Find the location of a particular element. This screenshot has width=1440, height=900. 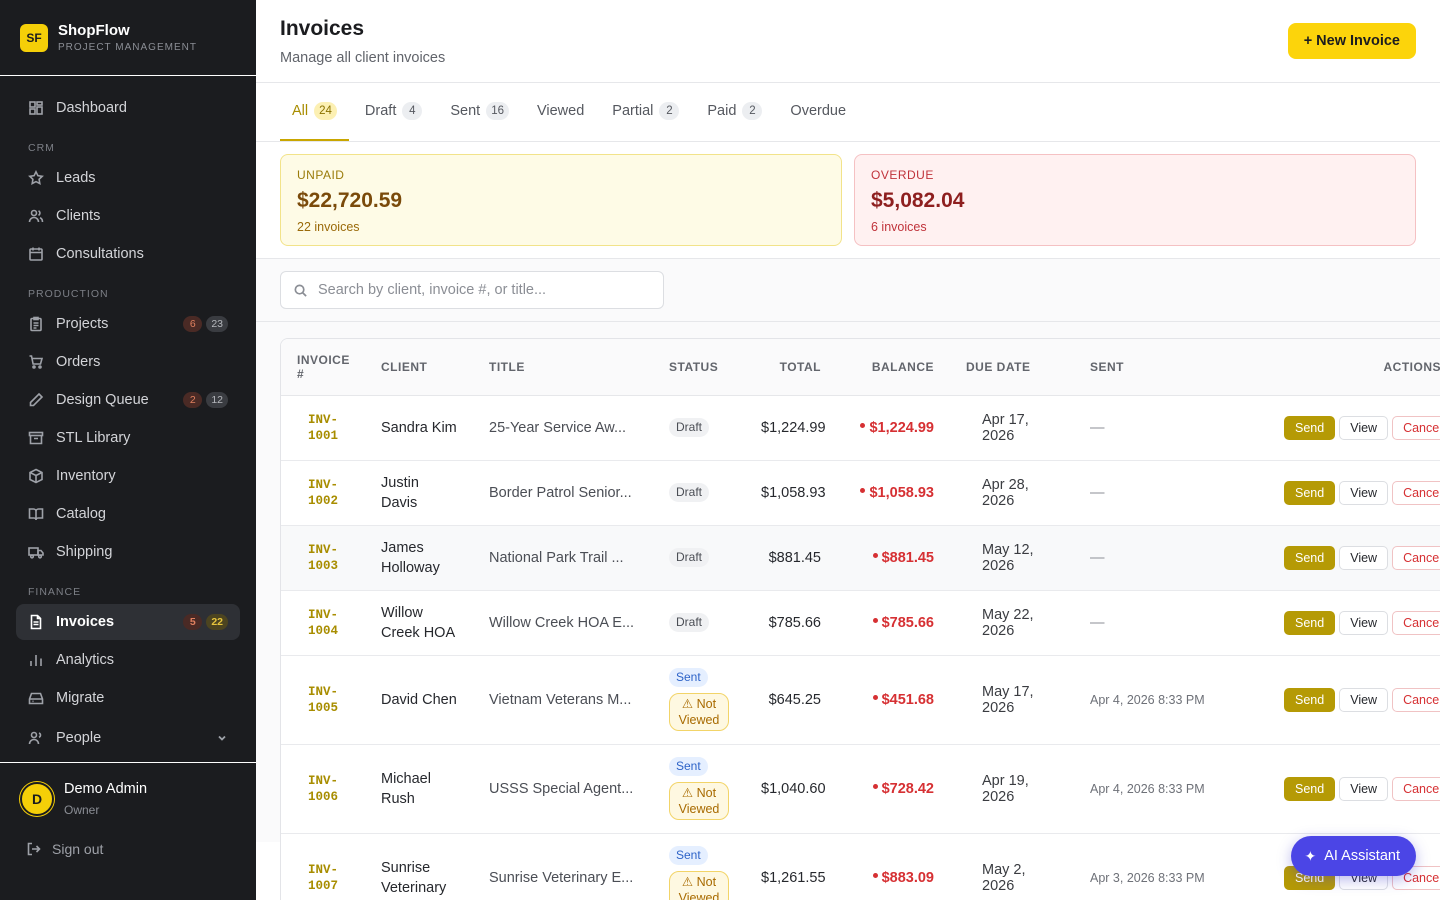

invoice-number-cell: INV- 1005 is located at coordinates (323, 700).